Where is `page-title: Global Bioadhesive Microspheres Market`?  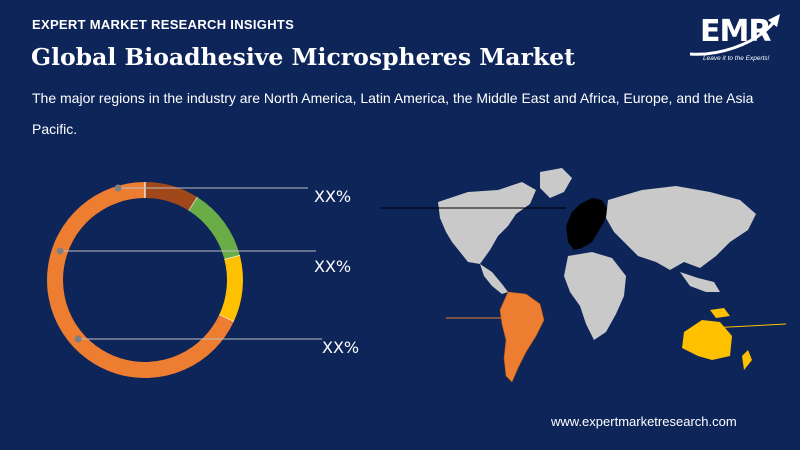 page-title: Global Bioadhesive Microspheres Market is located at coordinates (303, 57).